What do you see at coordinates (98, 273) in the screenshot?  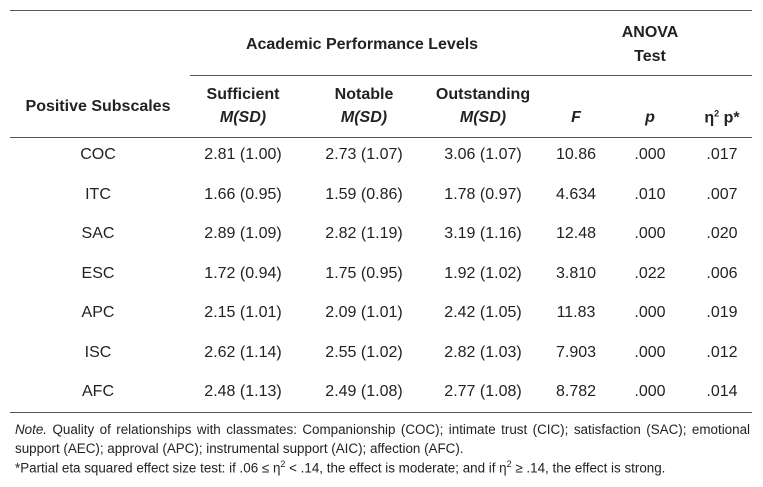 I see `table-cell: ESC` at bounding box center [98, 273].